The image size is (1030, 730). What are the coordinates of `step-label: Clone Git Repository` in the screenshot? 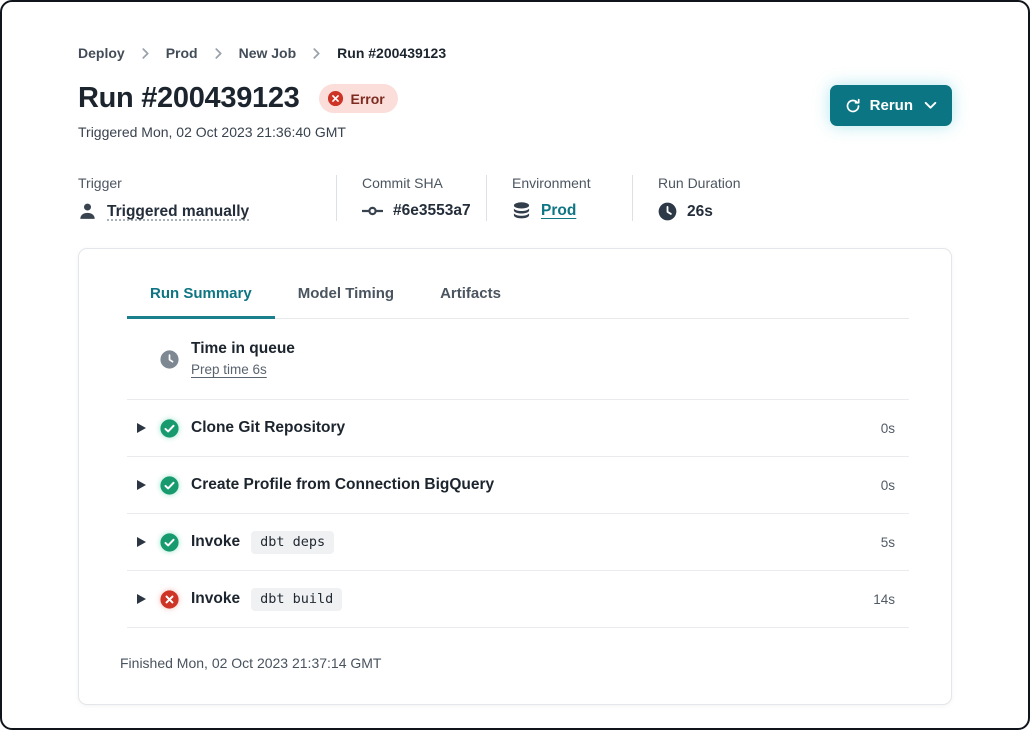 It's located at (268, 427).